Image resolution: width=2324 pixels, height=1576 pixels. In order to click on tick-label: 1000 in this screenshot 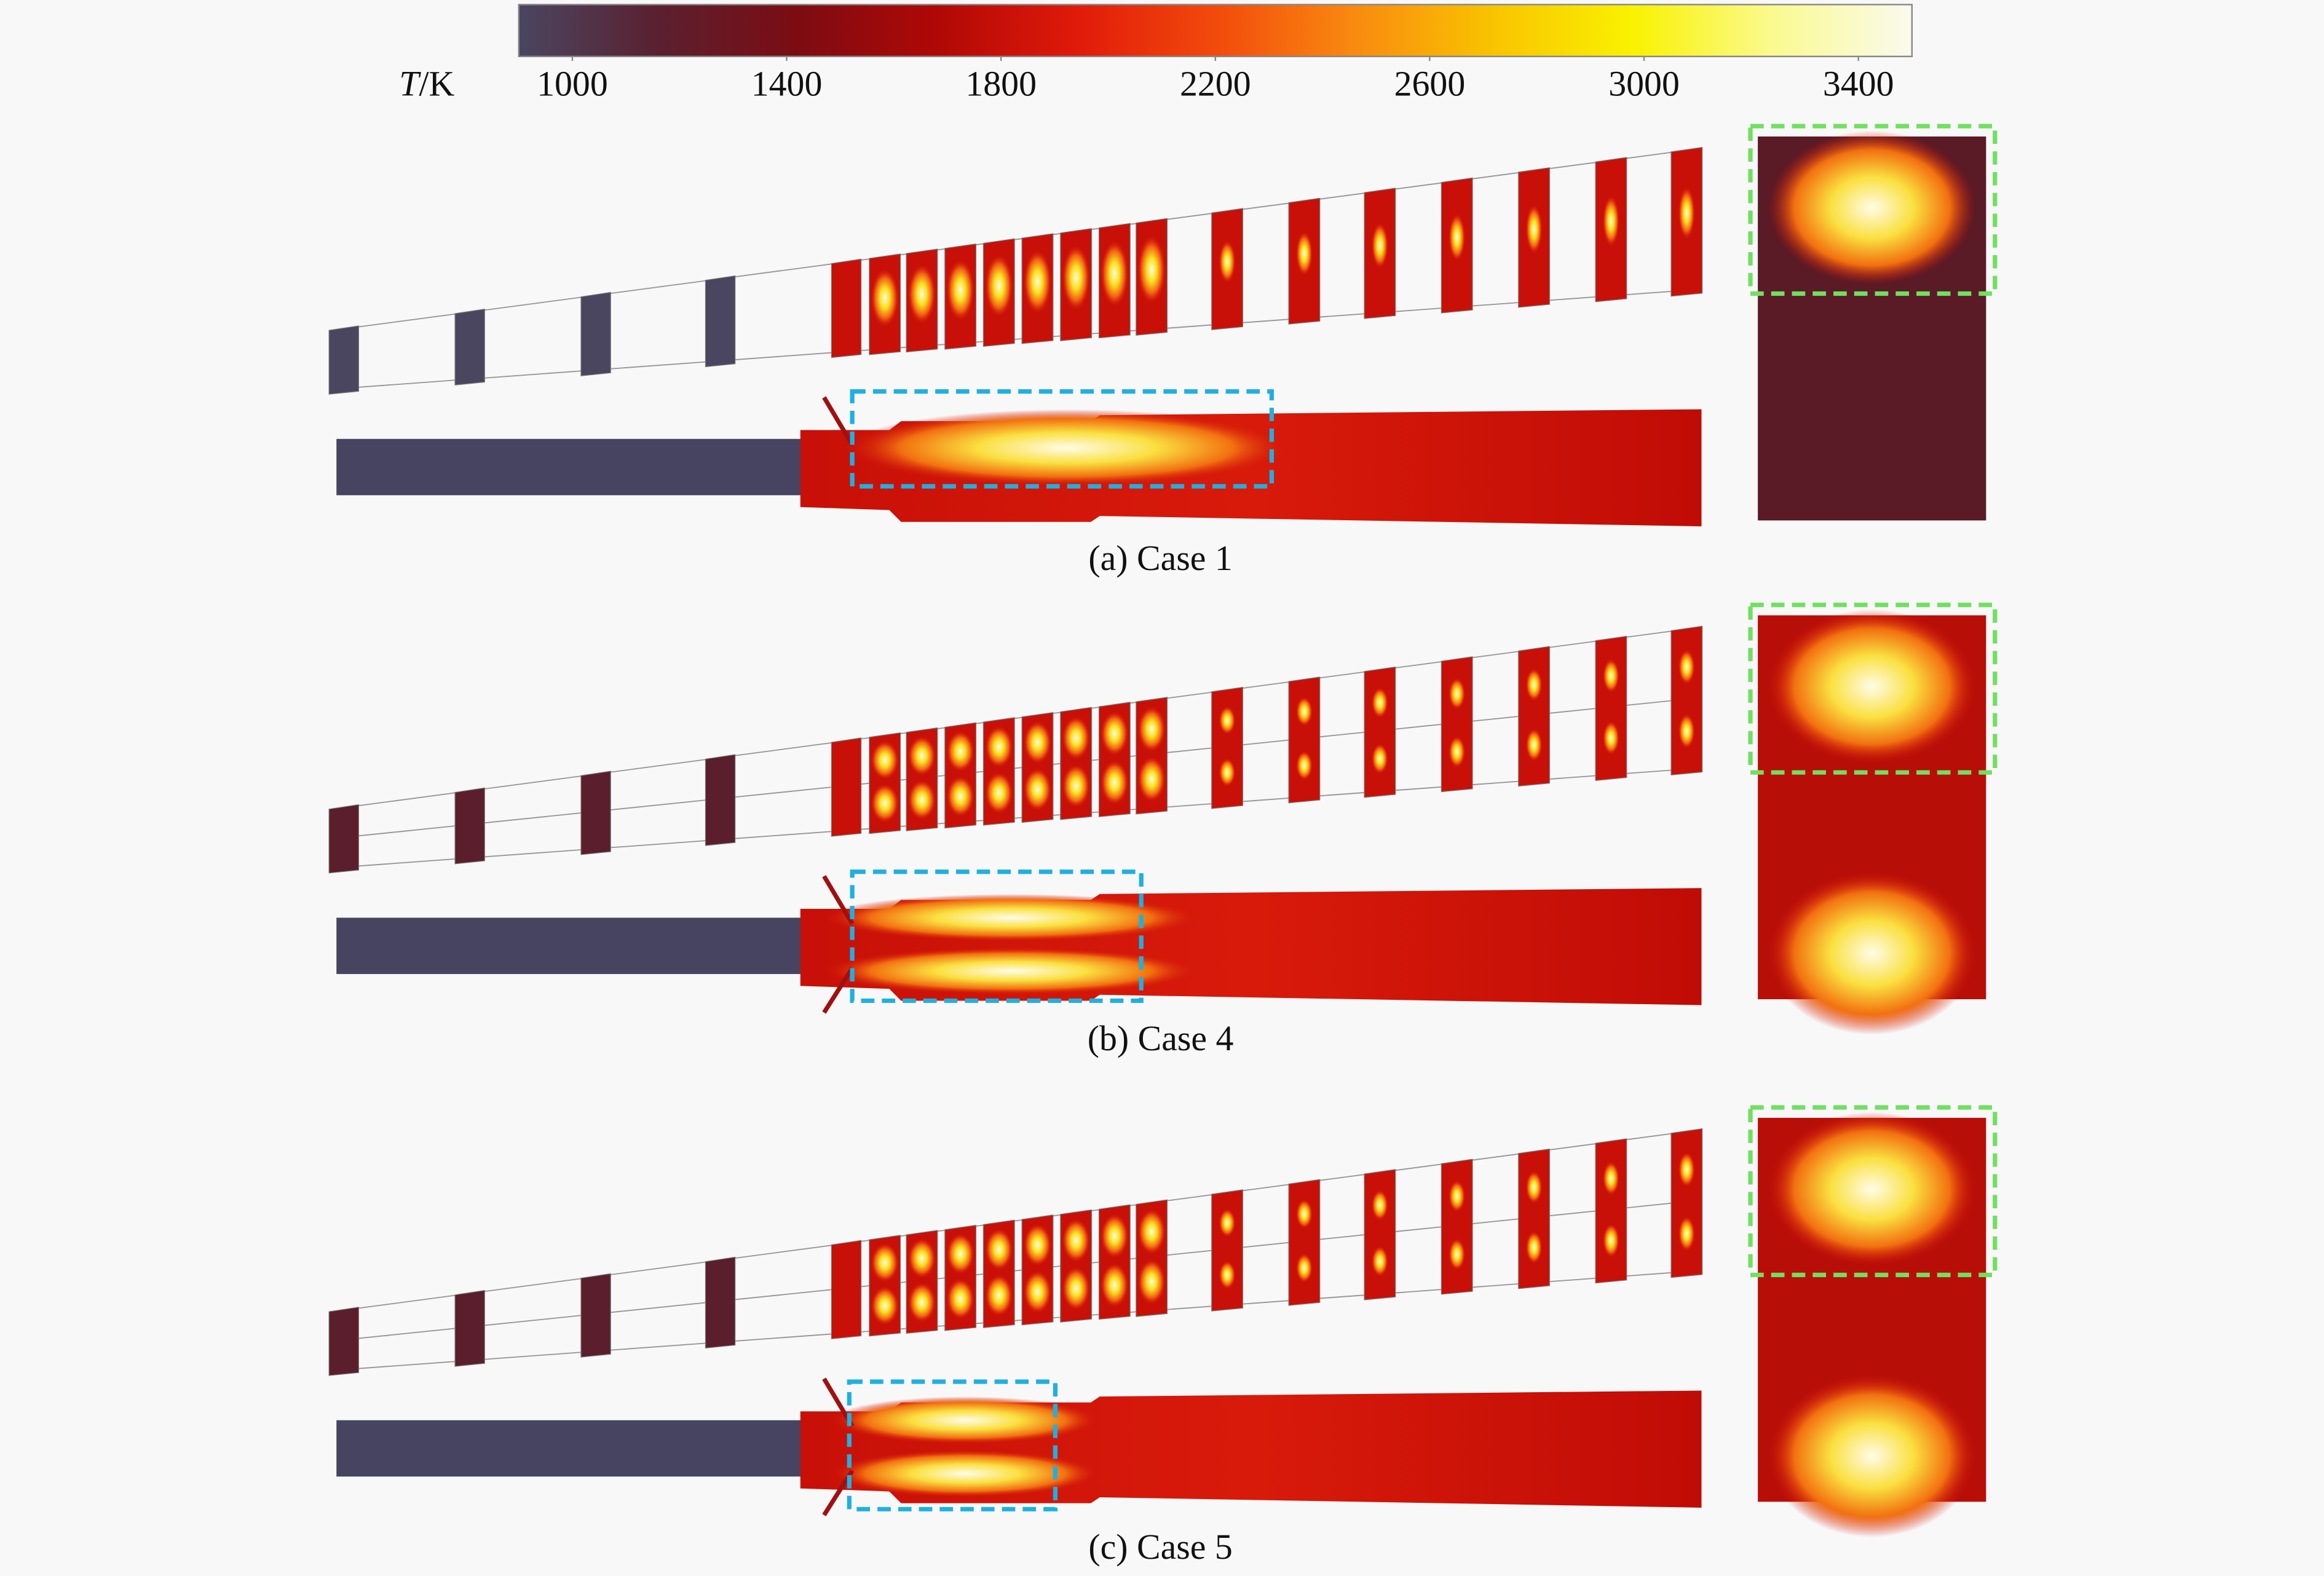, I will do `click(572, 84)`.